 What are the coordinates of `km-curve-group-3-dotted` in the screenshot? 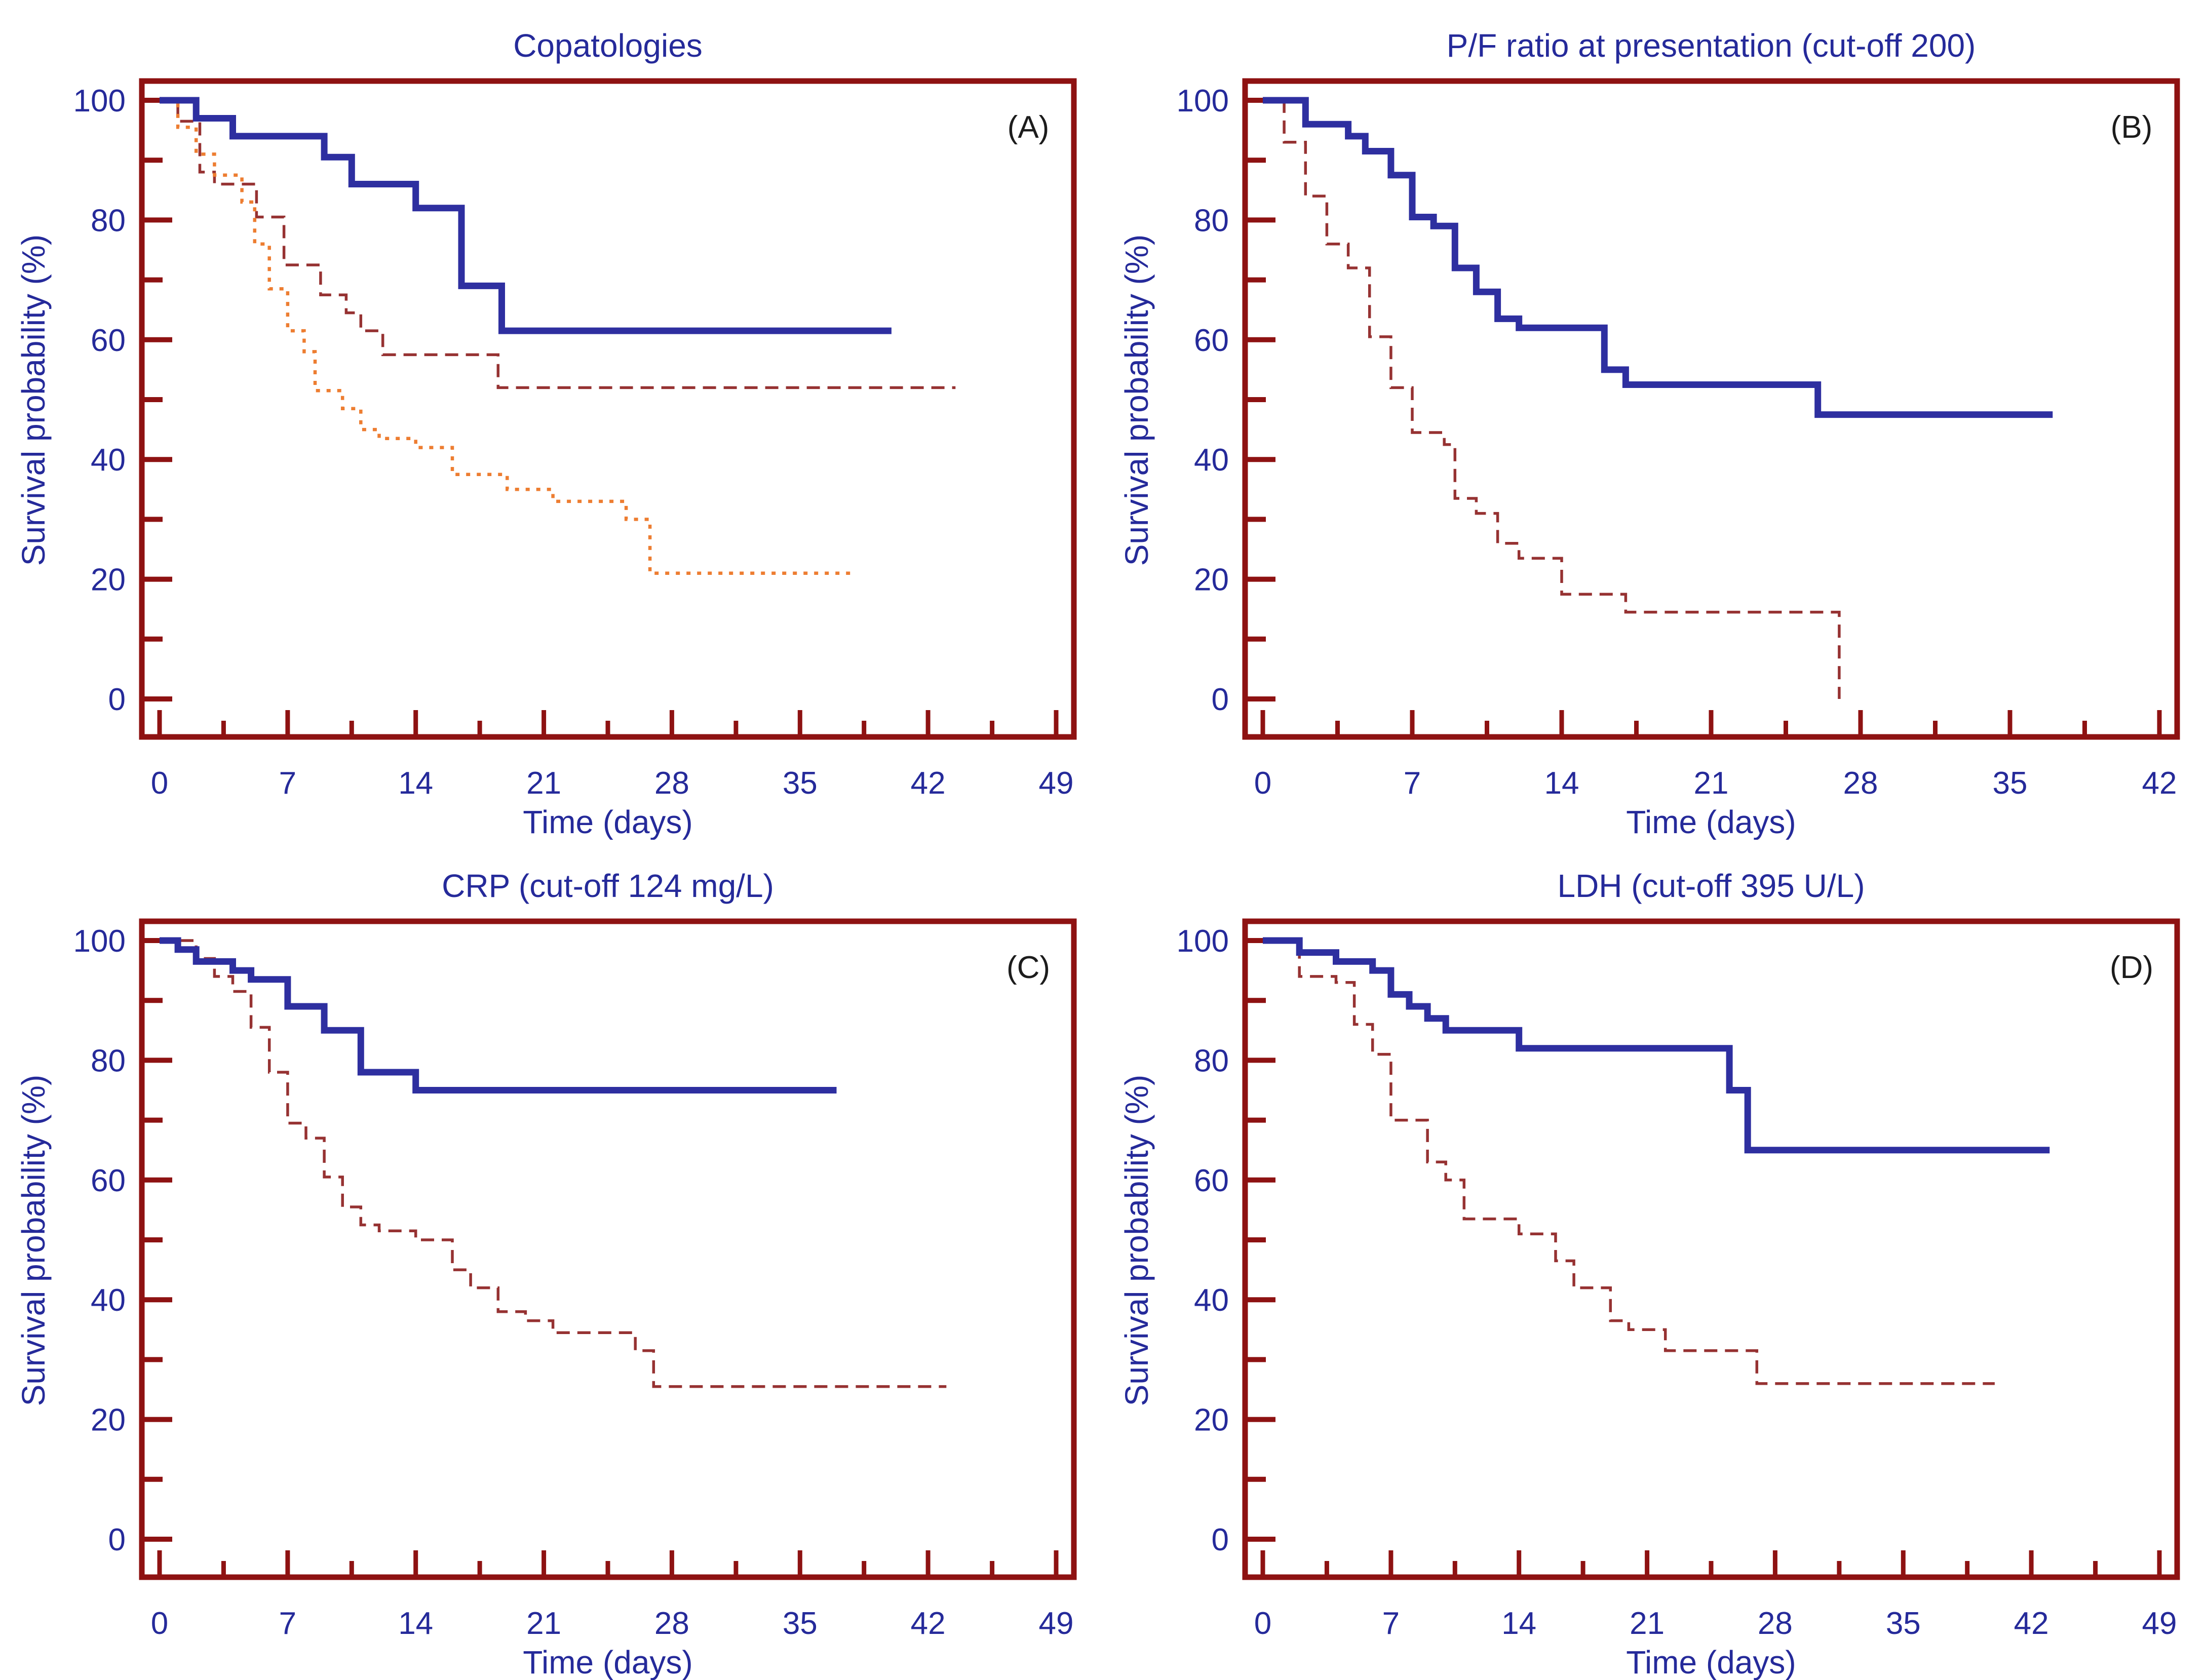 It's located at (507, 336).